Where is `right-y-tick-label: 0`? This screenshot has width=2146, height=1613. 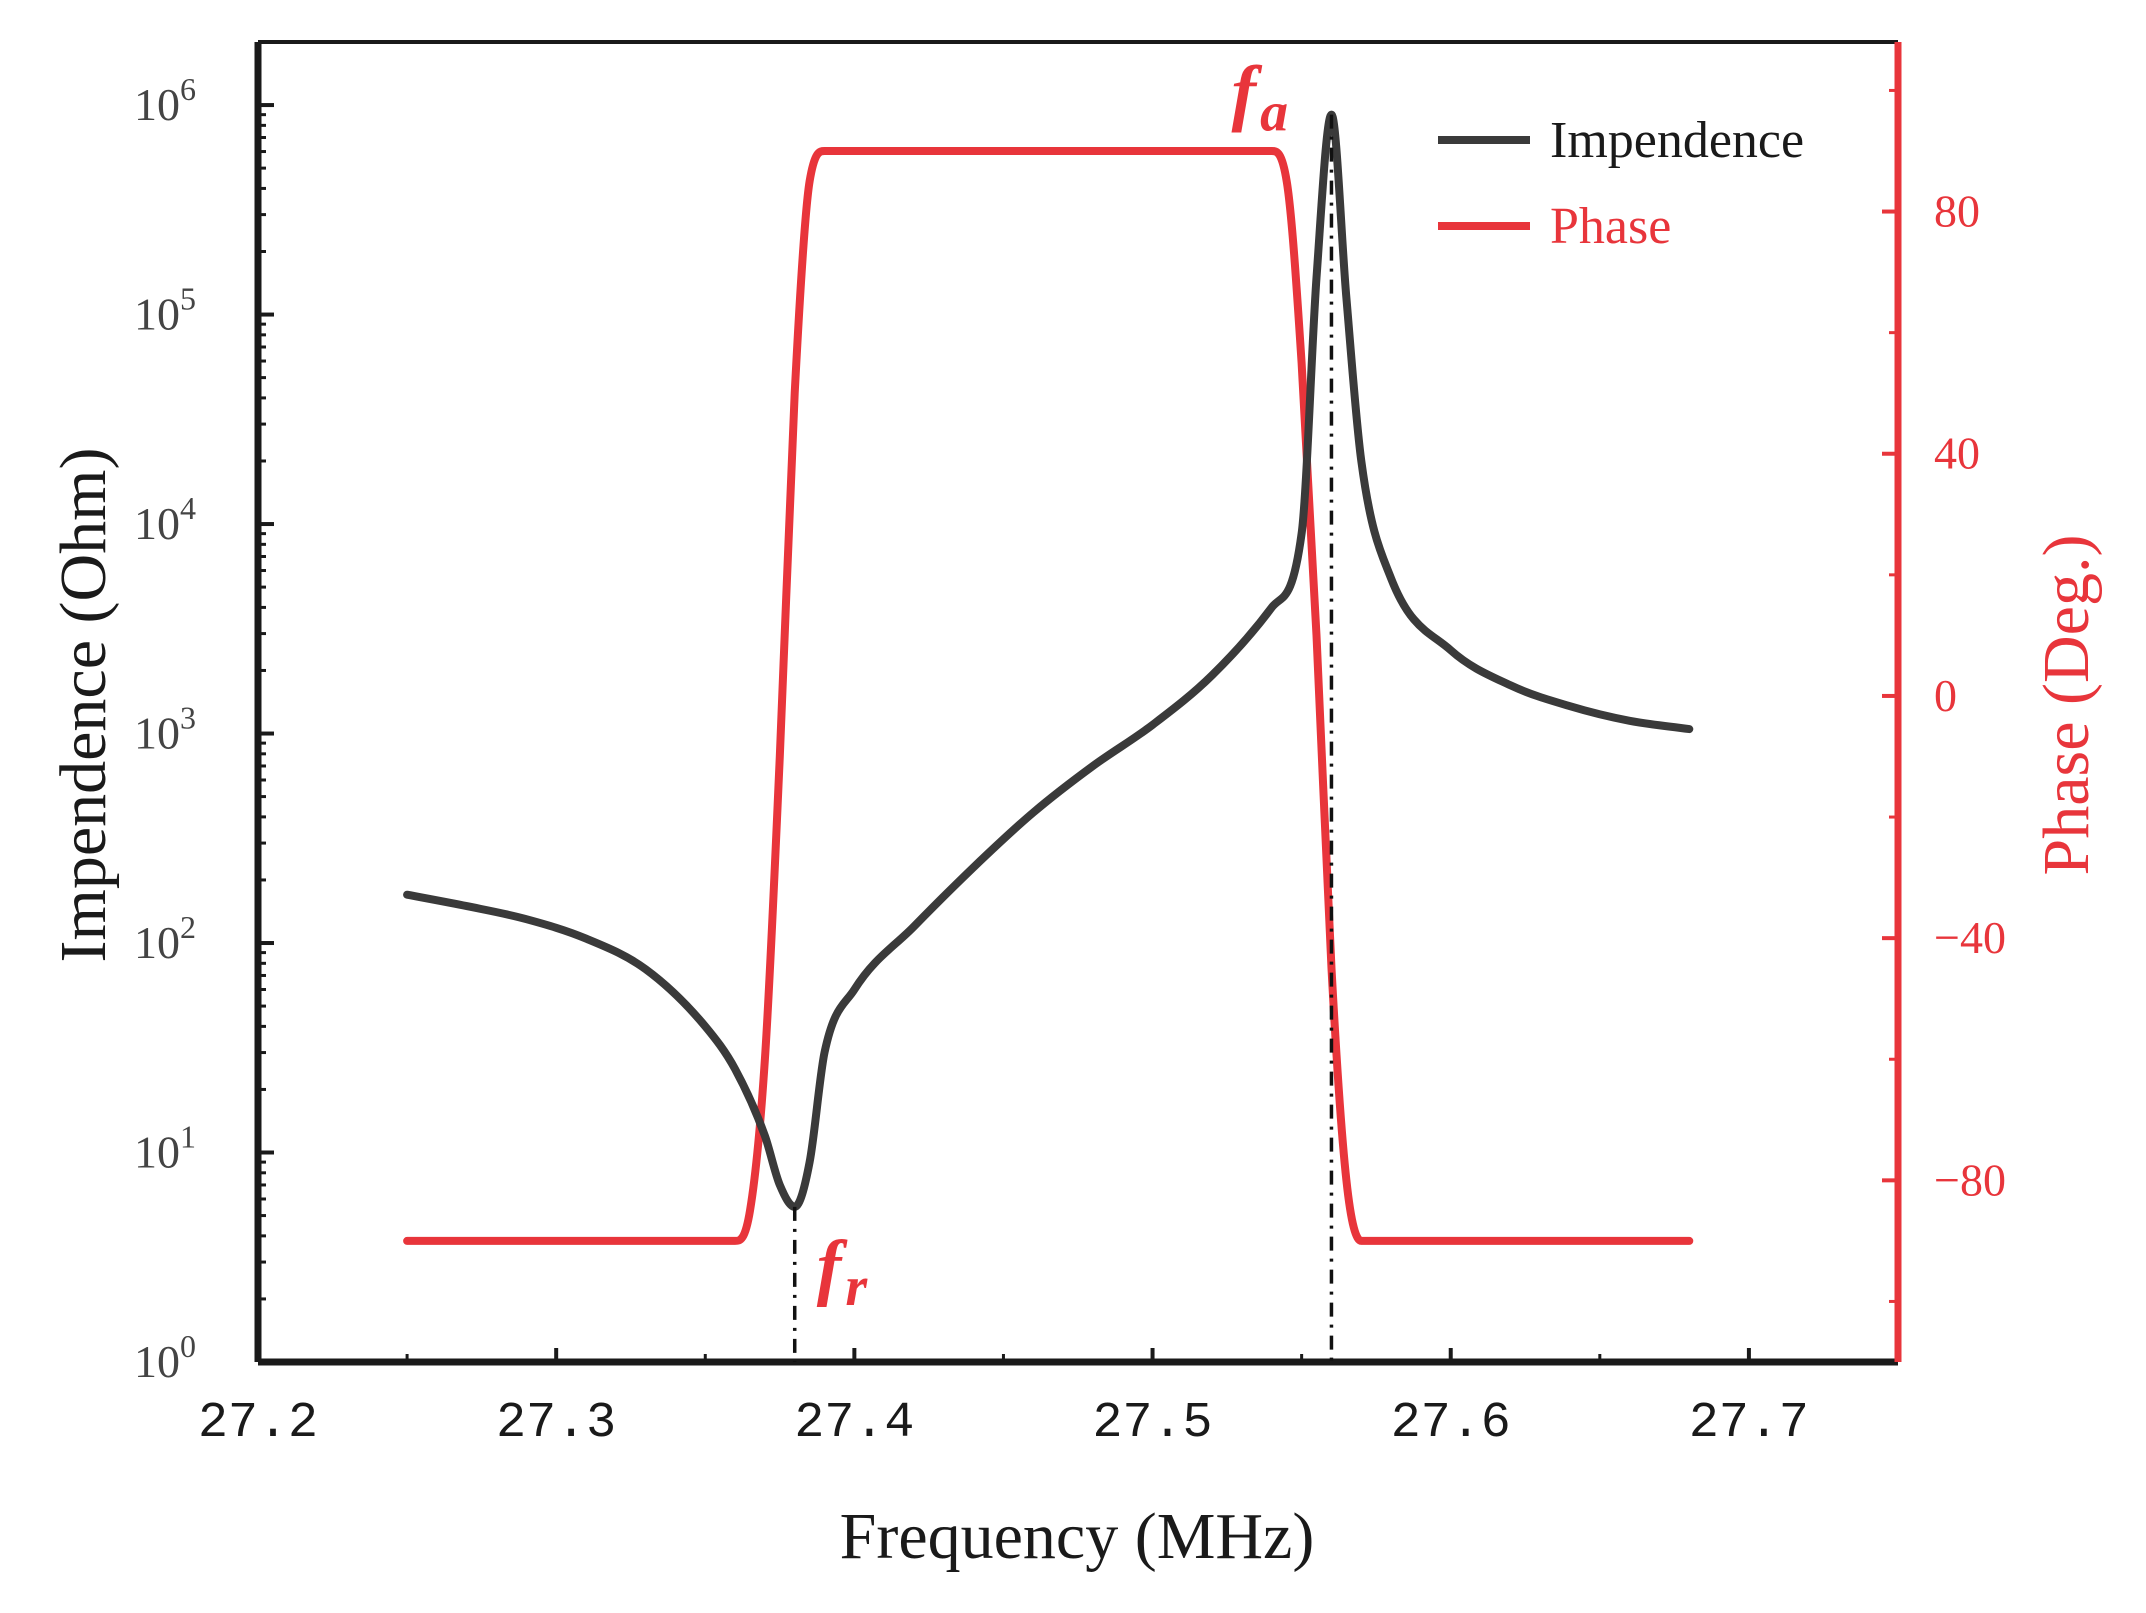
right-y-tick-label: 0 is located at coordinates (1945, 695).